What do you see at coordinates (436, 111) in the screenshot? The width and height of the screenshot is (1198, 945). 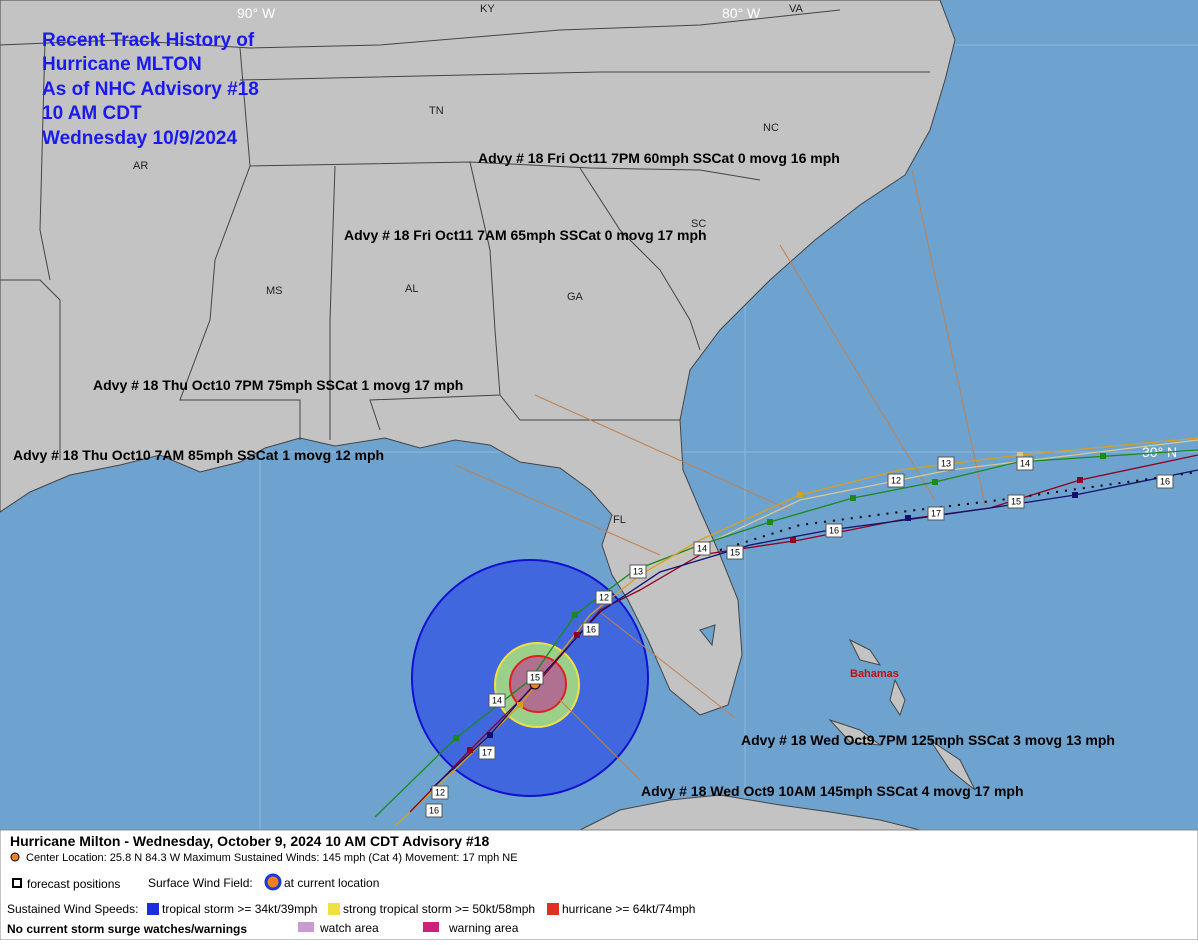 I see `place-label: TN` at bounding box center [436, 111].